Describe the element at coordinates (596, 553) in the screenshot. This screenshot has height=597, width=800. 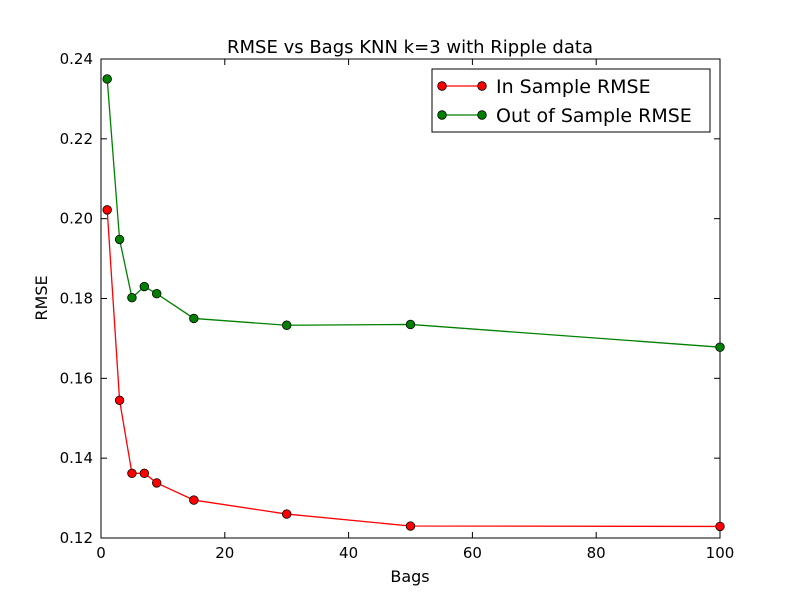
I see `x-tick-label: 80` at that location.